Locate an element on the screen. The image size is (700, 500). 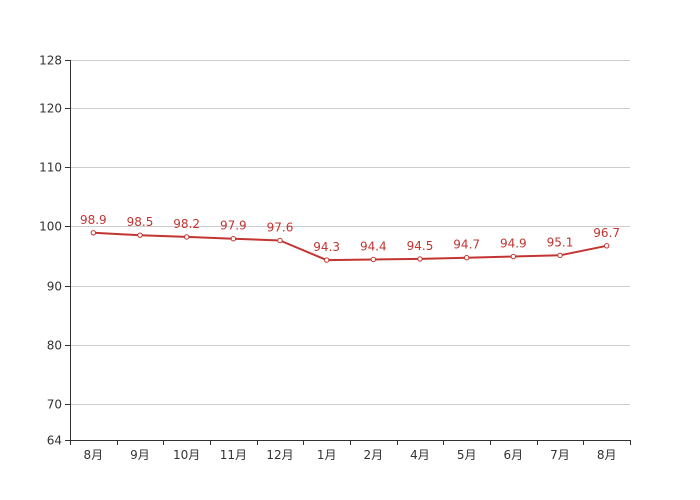
y-tick-label: 128 is located at coordinates (50, 61).